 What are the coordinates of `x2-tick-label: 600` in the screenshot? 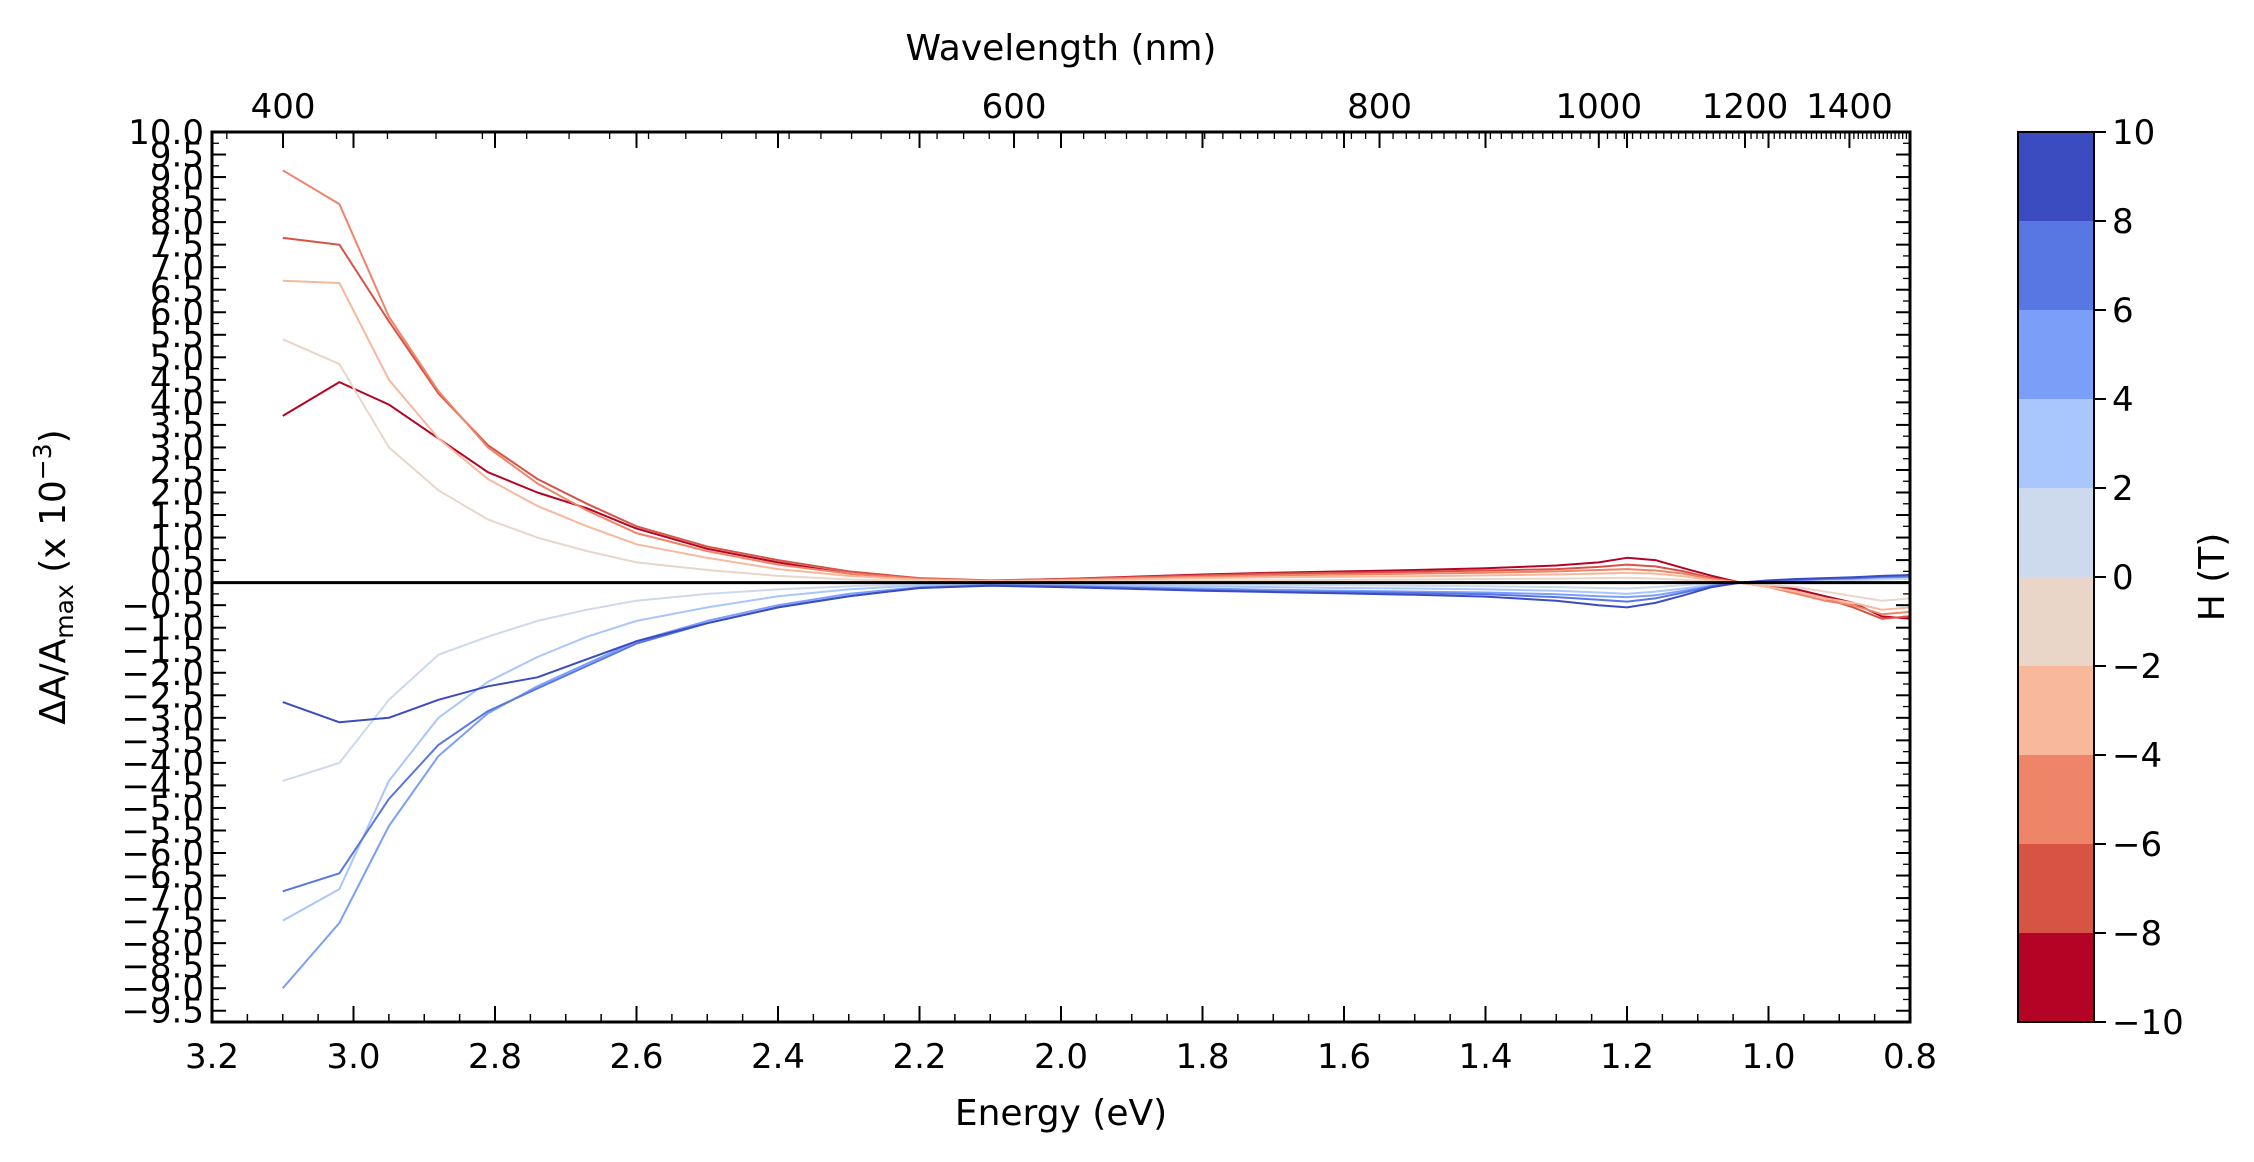 It's located at (1014, 107).